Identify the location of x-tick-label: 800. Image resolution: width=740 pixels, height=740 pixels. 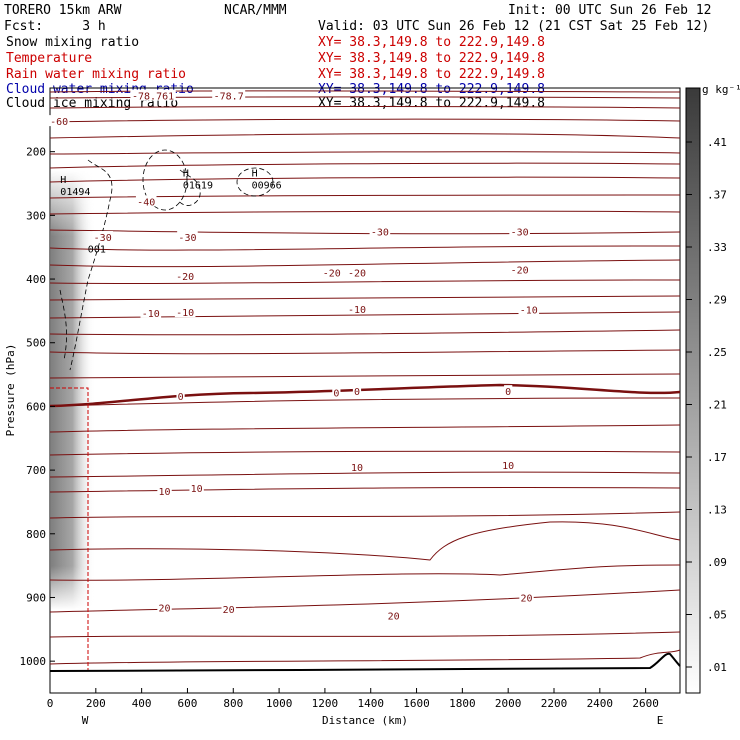
(233, 703).